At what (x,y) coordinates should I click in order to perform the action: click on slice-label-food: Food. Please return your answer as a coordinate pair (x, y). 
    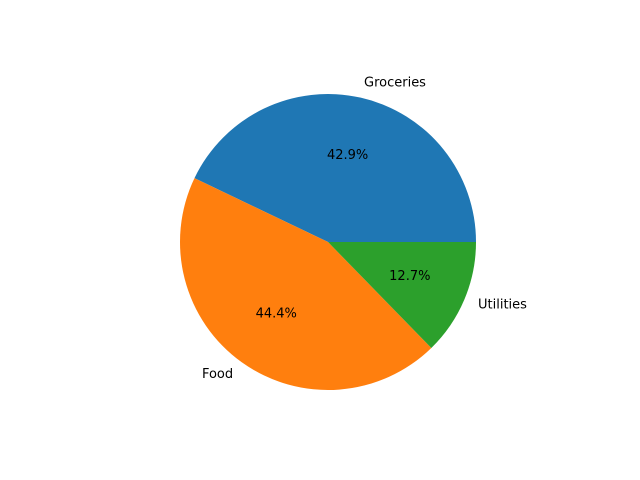
    Looking at the image, I should click on (217, 374).